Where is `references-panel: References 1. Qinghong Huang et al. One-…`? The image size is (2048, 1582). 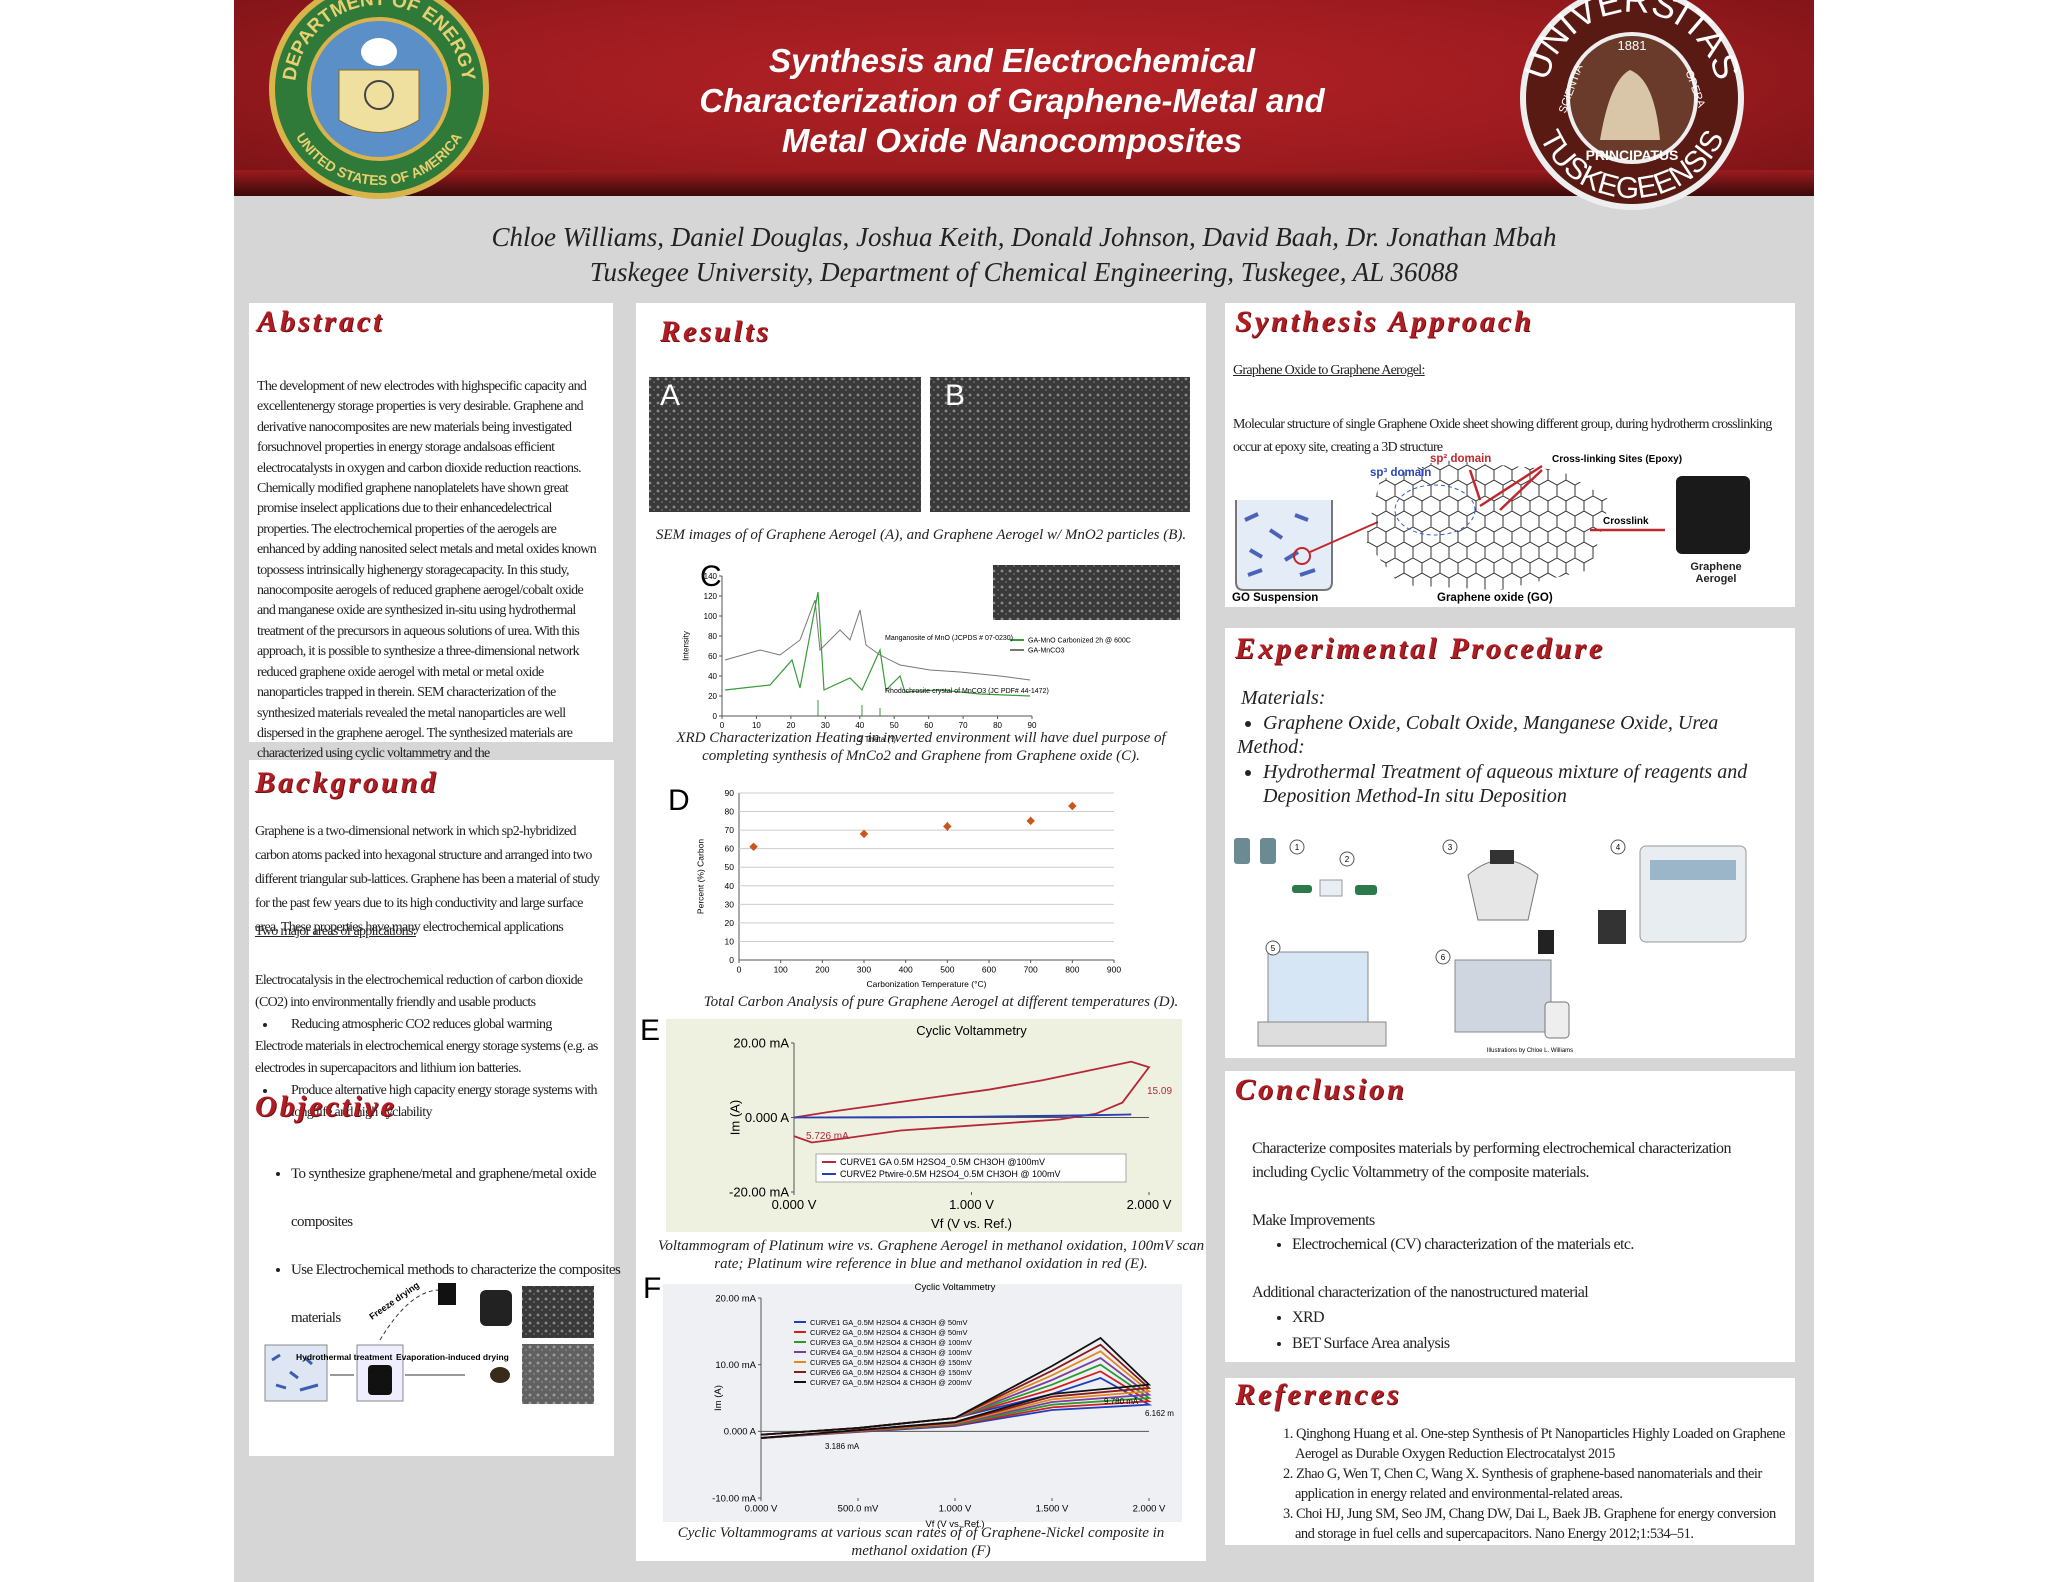 references-panel: References 1. Qinghong Huang et al. One-… is located at coordinates (1510, 1461).